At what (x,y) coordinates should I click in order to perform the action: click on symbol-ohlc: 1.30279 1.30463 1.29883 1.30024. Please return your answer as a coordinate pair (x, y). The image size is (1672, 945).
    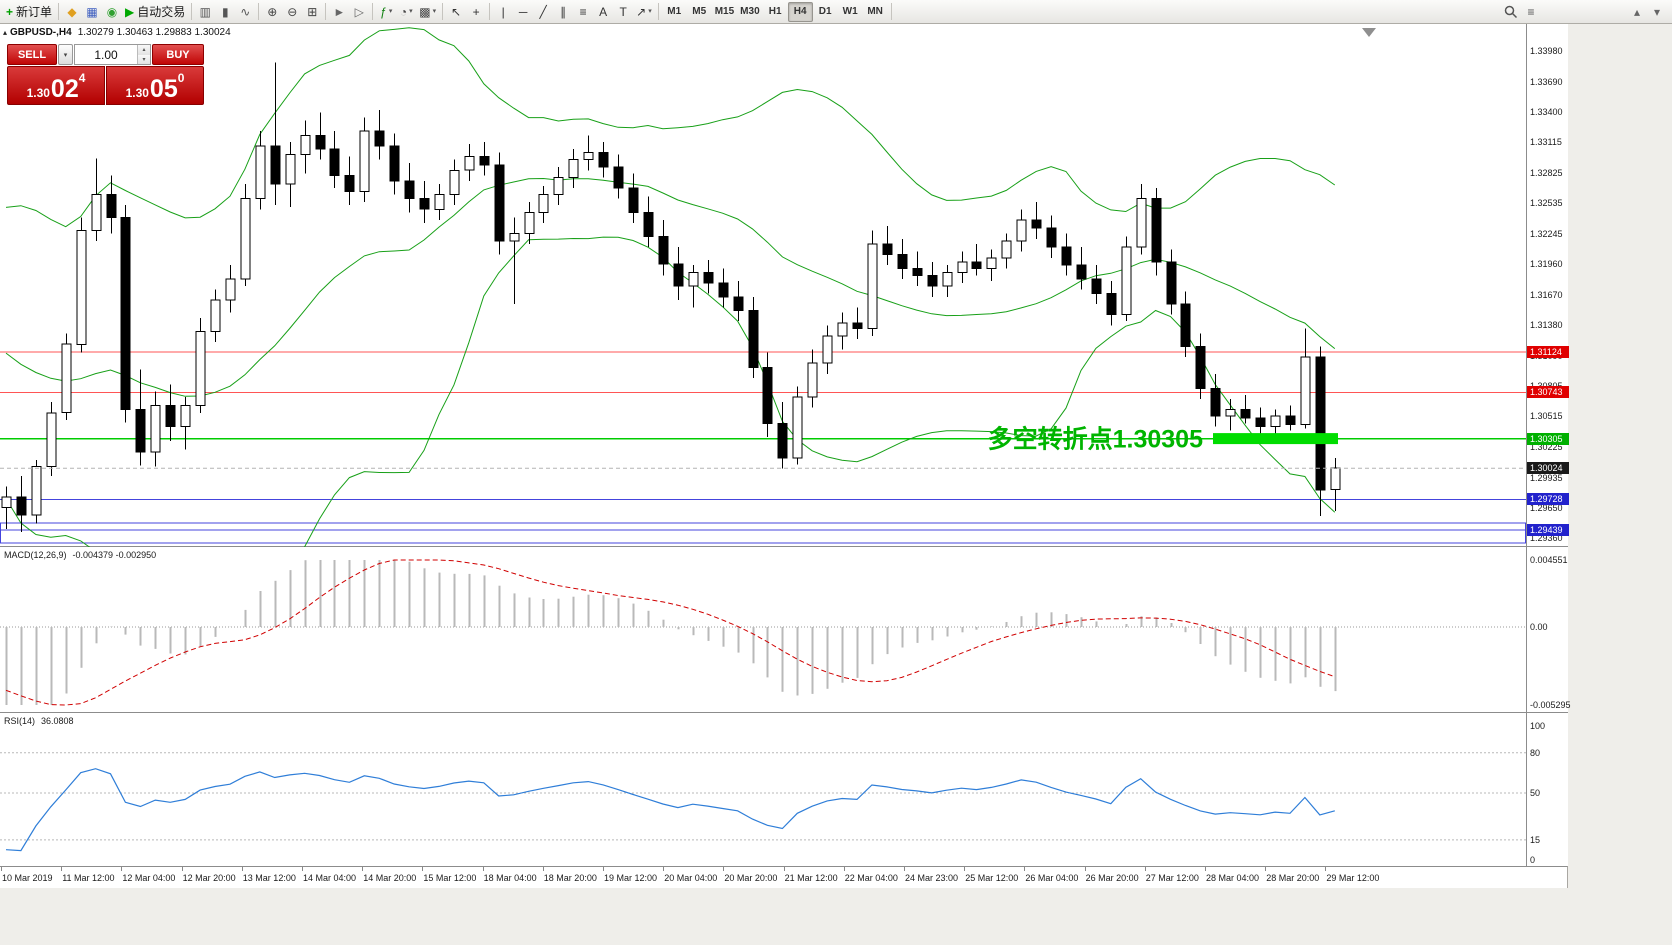
    Looking at the image, I should click on (154, 32).